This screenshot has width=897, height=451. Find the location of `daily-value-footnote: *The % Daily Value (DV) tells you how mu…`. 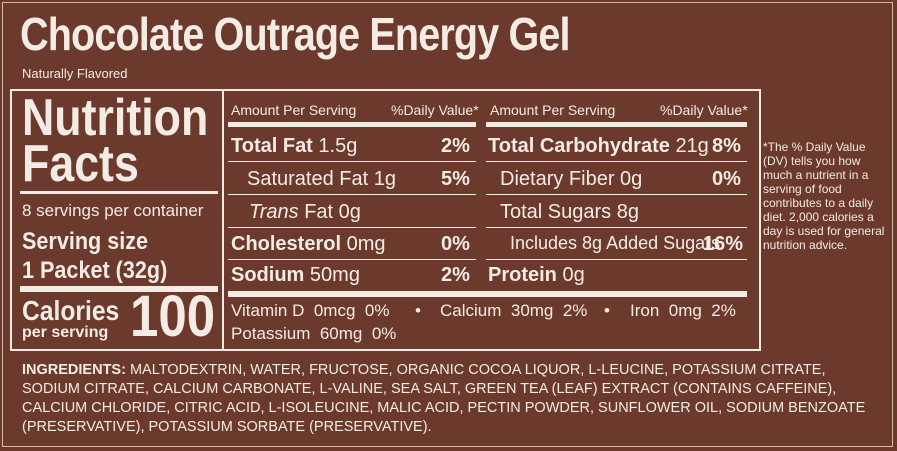

daily-value-footnote: *The % Daily Value (DV) tells you how mu… is located at coordinates (824, 196).